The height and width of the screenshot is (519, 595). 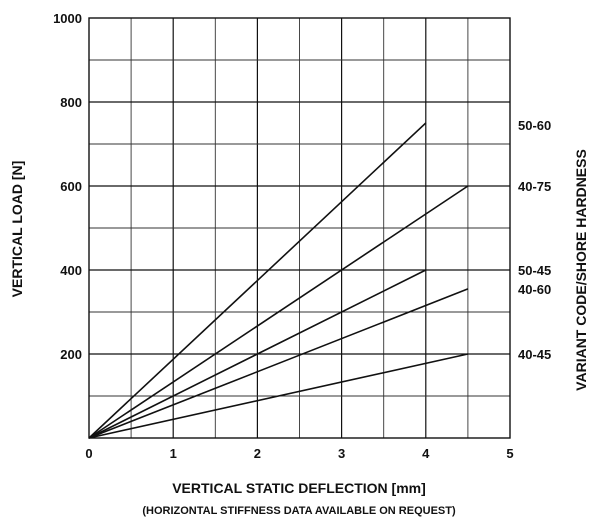 What do you see at coordinates (534, 289) in the screenshot?
I see `variant-label: 40-60` at bounding box center [534, 289].